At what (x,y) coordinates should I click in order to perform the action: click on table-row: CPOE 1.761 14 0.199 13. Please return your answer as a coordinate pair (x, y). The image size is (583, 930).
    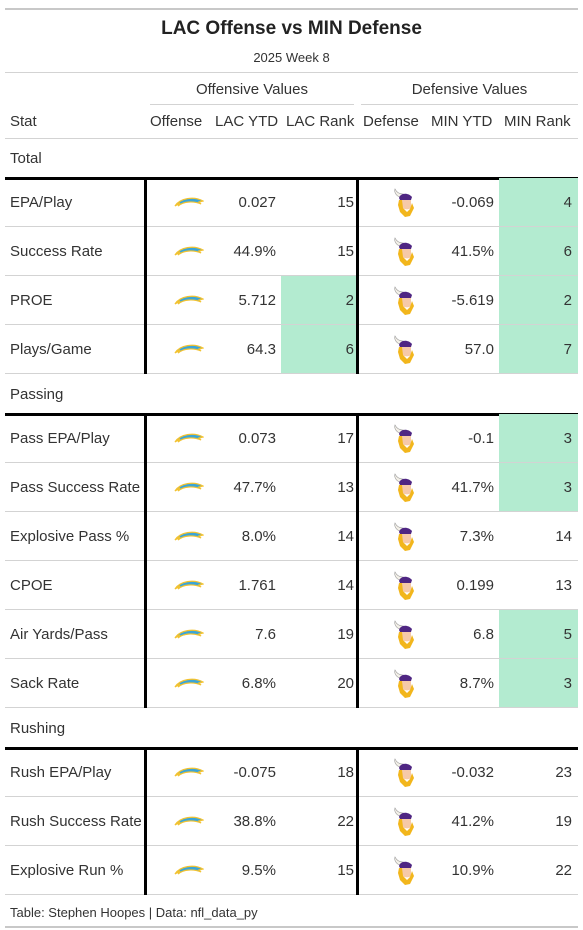
    Looking at the image, I should click on (291, 585).